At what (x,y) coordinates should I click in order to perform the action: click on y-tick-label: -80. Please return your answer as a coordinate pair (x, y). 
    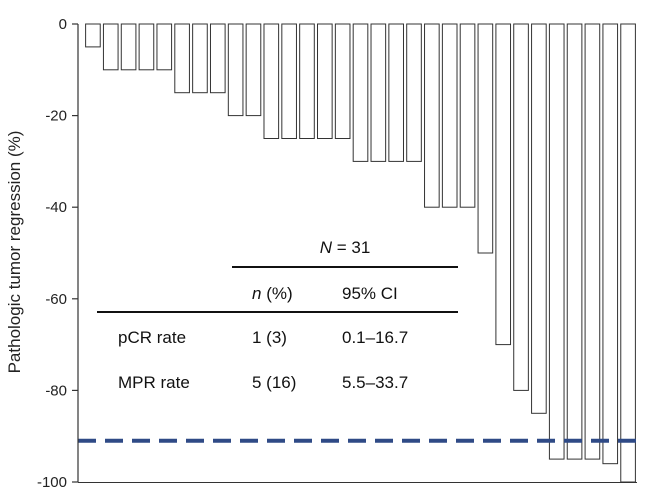
    Looking at the image, I should click on (56, 390).